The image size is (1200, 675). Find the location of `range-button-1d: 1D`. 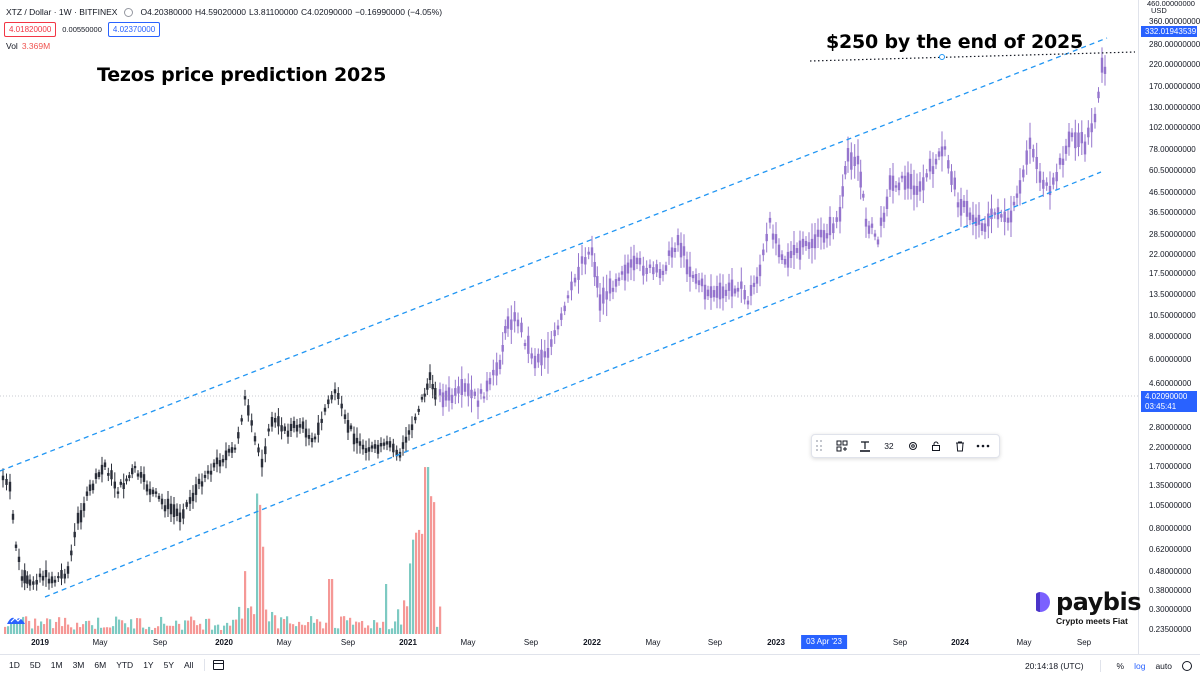

range-button-1d: 1D is located at coordinates (14, 665).